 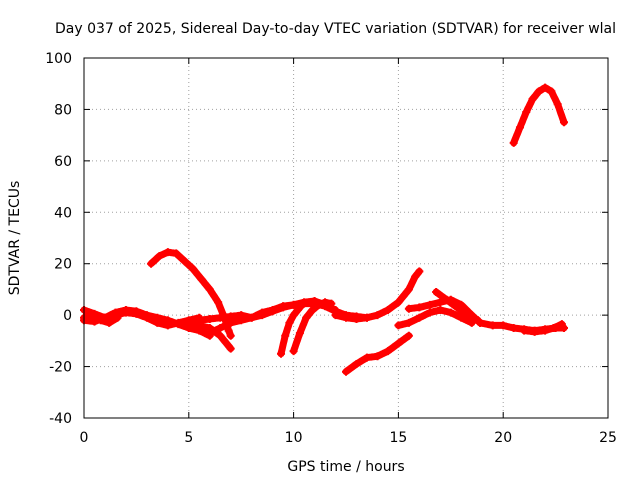 What do you see at coordinates (63, 265) in the screenshot?
I see `y-tick-label: 20` at bounding box center [63, 265].